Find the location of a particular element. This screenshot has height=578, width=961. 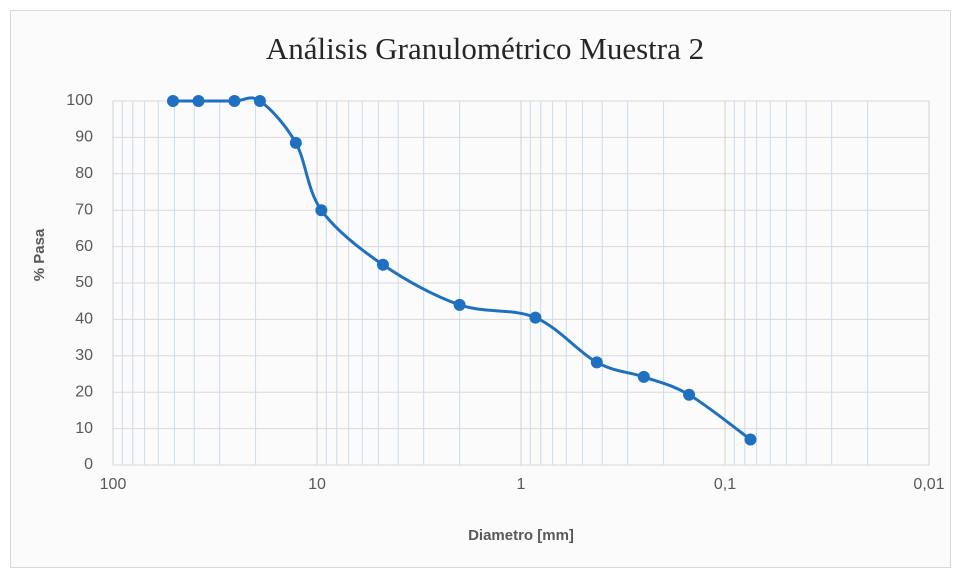

y-tick-label: 80 is located at coordinates (84, 173).